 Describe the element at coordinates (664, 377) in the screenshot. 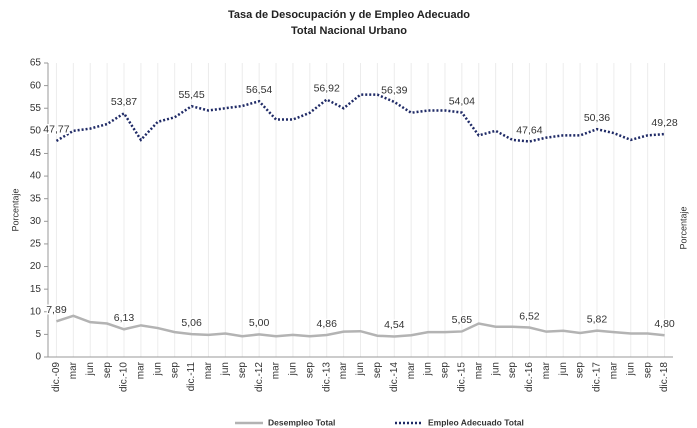

I see `x-tick-label: dic.-18` at that location.